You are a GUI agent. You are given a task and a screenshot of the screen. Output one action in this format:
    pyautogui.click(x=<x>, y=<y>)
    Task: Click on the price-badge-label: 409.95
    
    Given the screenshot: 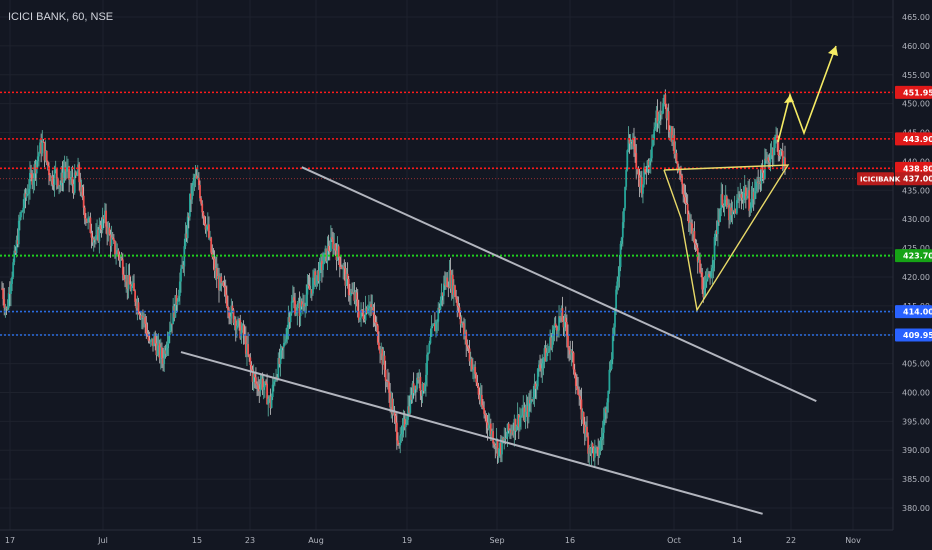 What is the action you would take?
    pyautogui.click(x=917, y=335)
    